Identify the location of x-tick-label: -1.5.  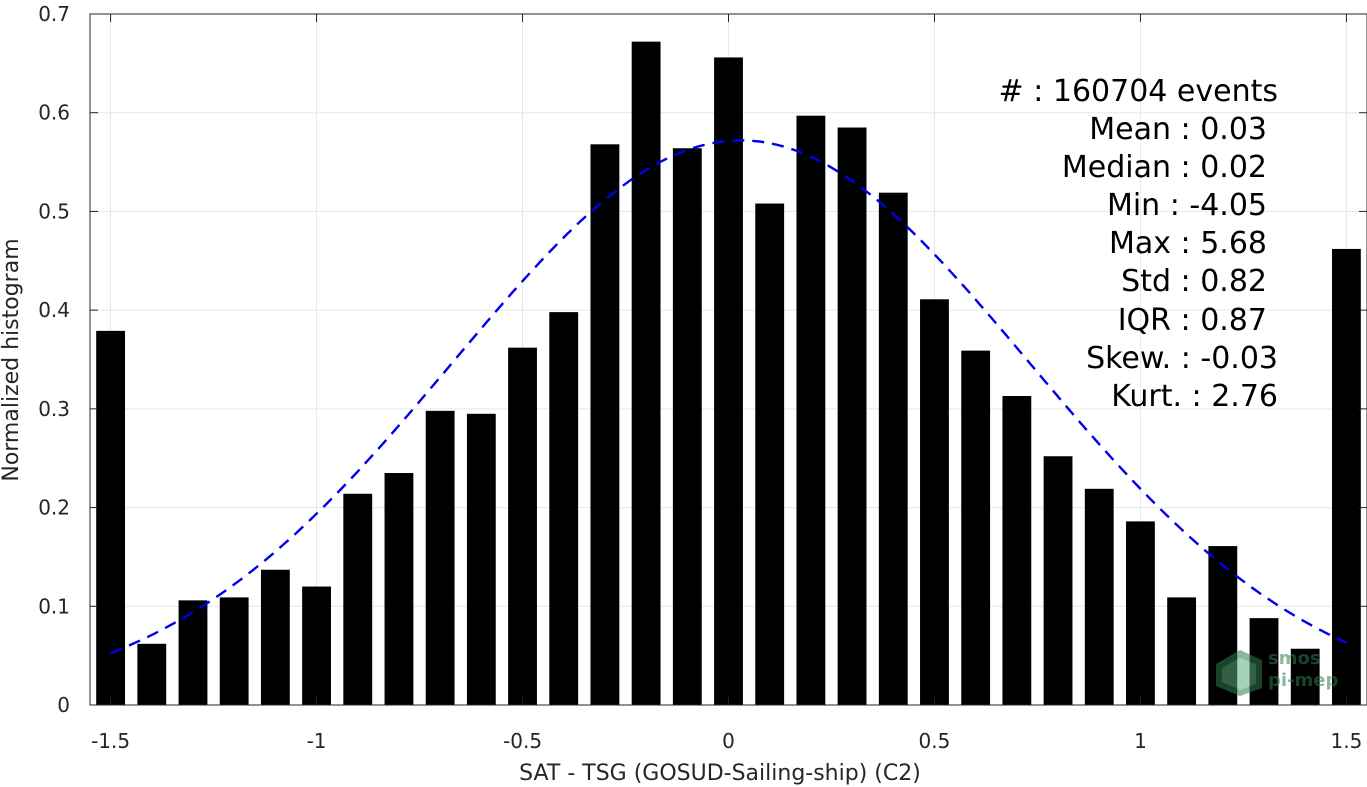
(110, 741).